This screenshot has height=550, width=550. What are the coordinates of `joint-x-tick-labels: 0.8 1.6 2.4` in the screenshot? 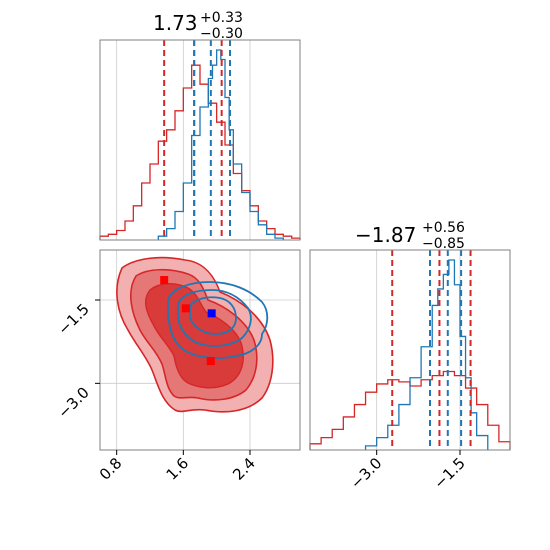 It's located at (177, 467).